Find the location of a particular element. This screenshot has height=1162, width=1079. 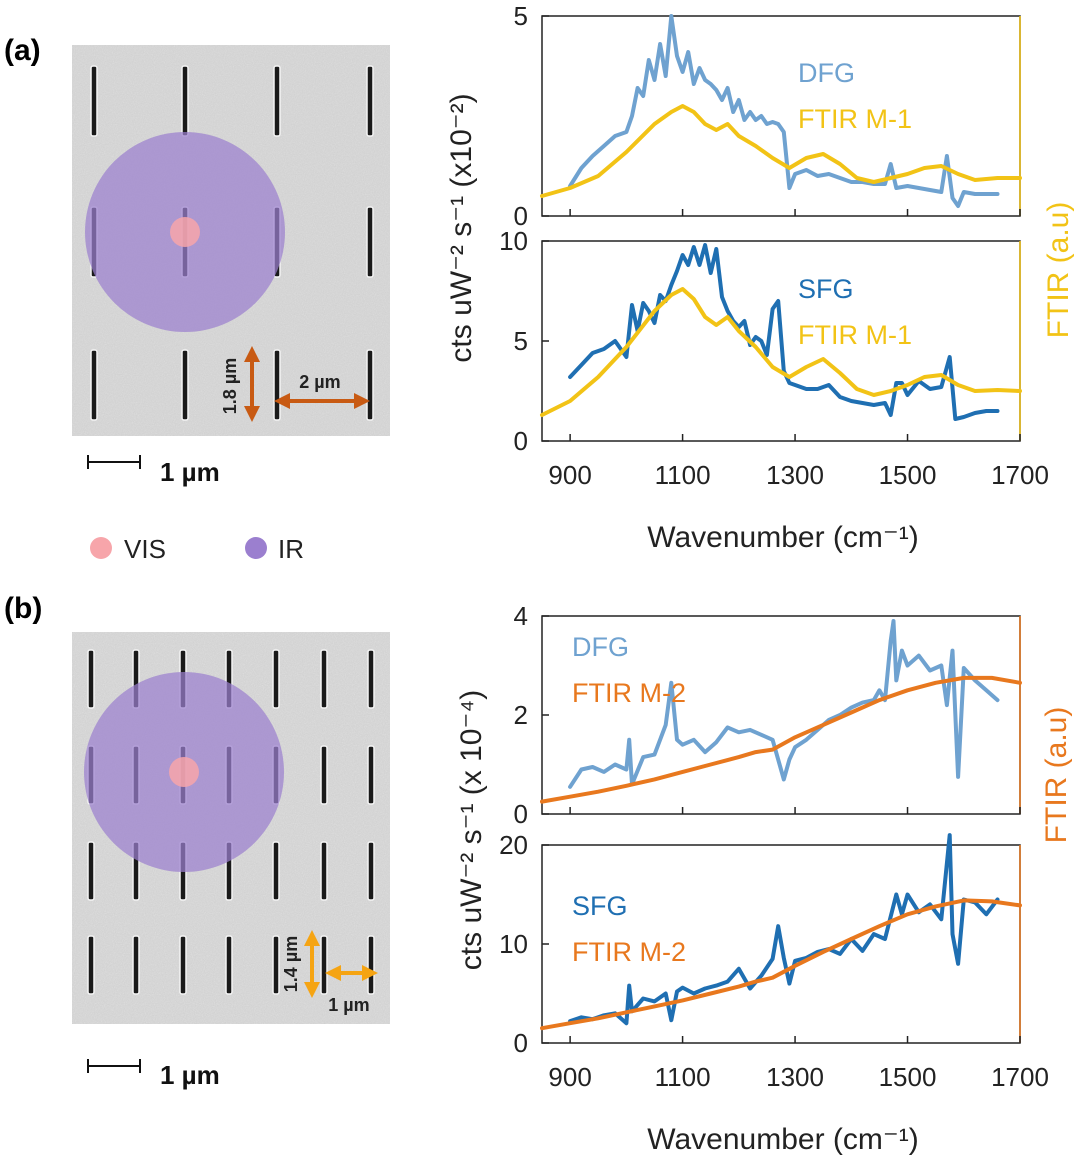

right-axis-label-a: FTIR (a.u) is located at coordinates (1058, 270).